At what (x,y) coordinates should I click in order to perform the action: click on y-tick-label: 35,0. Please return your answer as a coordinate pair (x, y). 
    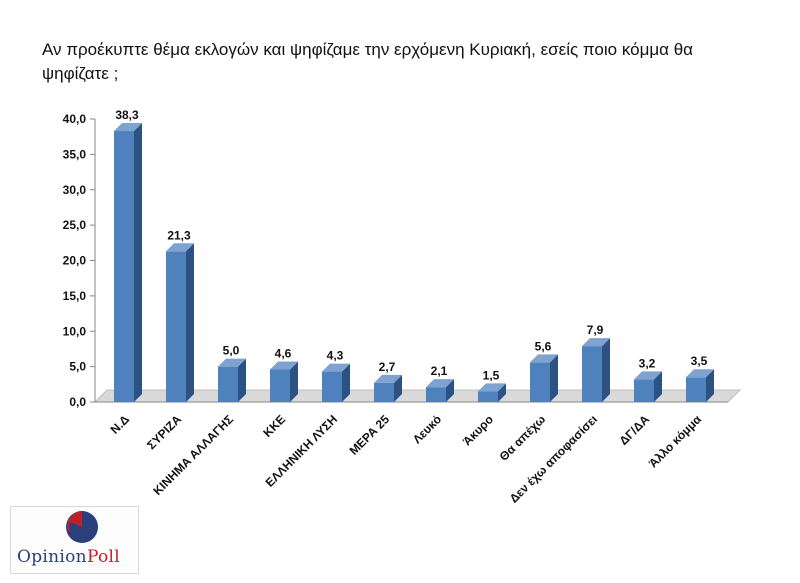
    Looking at the image, I should click on (75, 154).